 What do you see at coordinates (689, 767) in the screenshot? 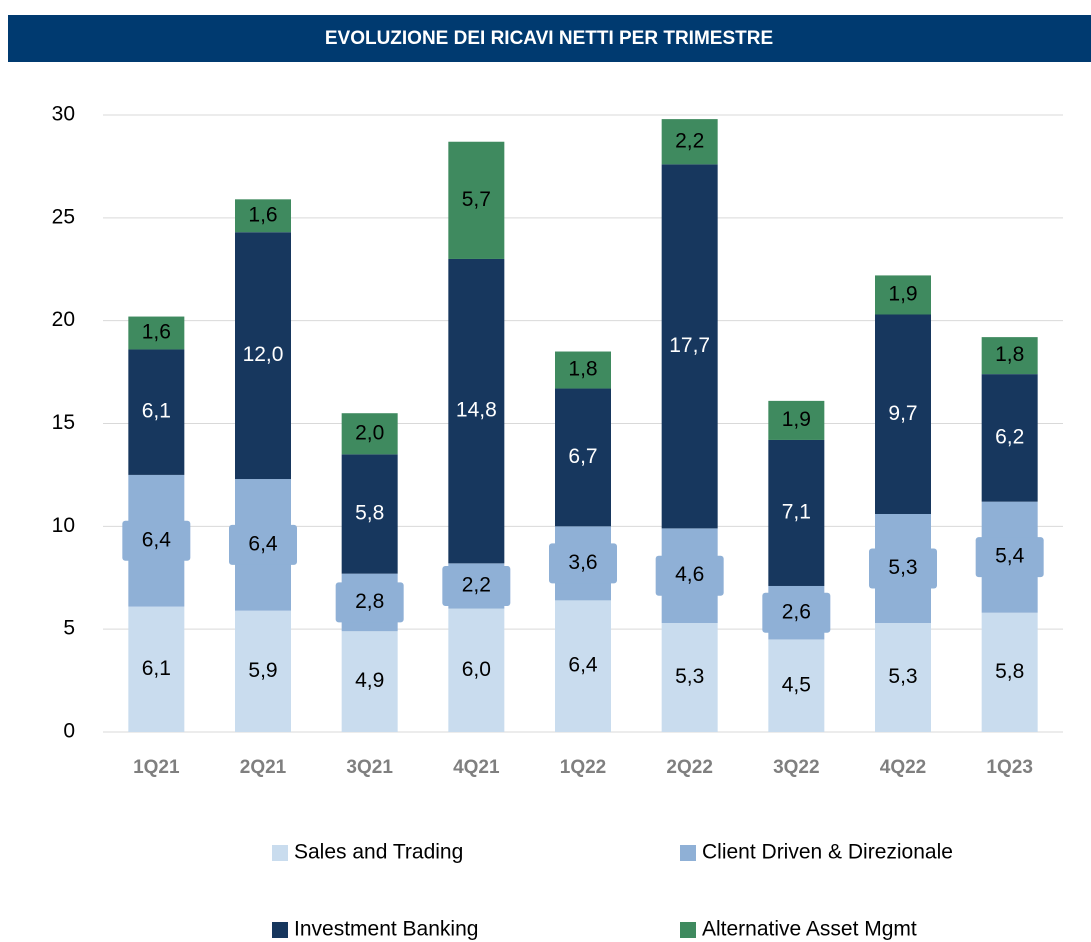
I see `x-tick-label: 2Q22` at bounding box center [689, 767].